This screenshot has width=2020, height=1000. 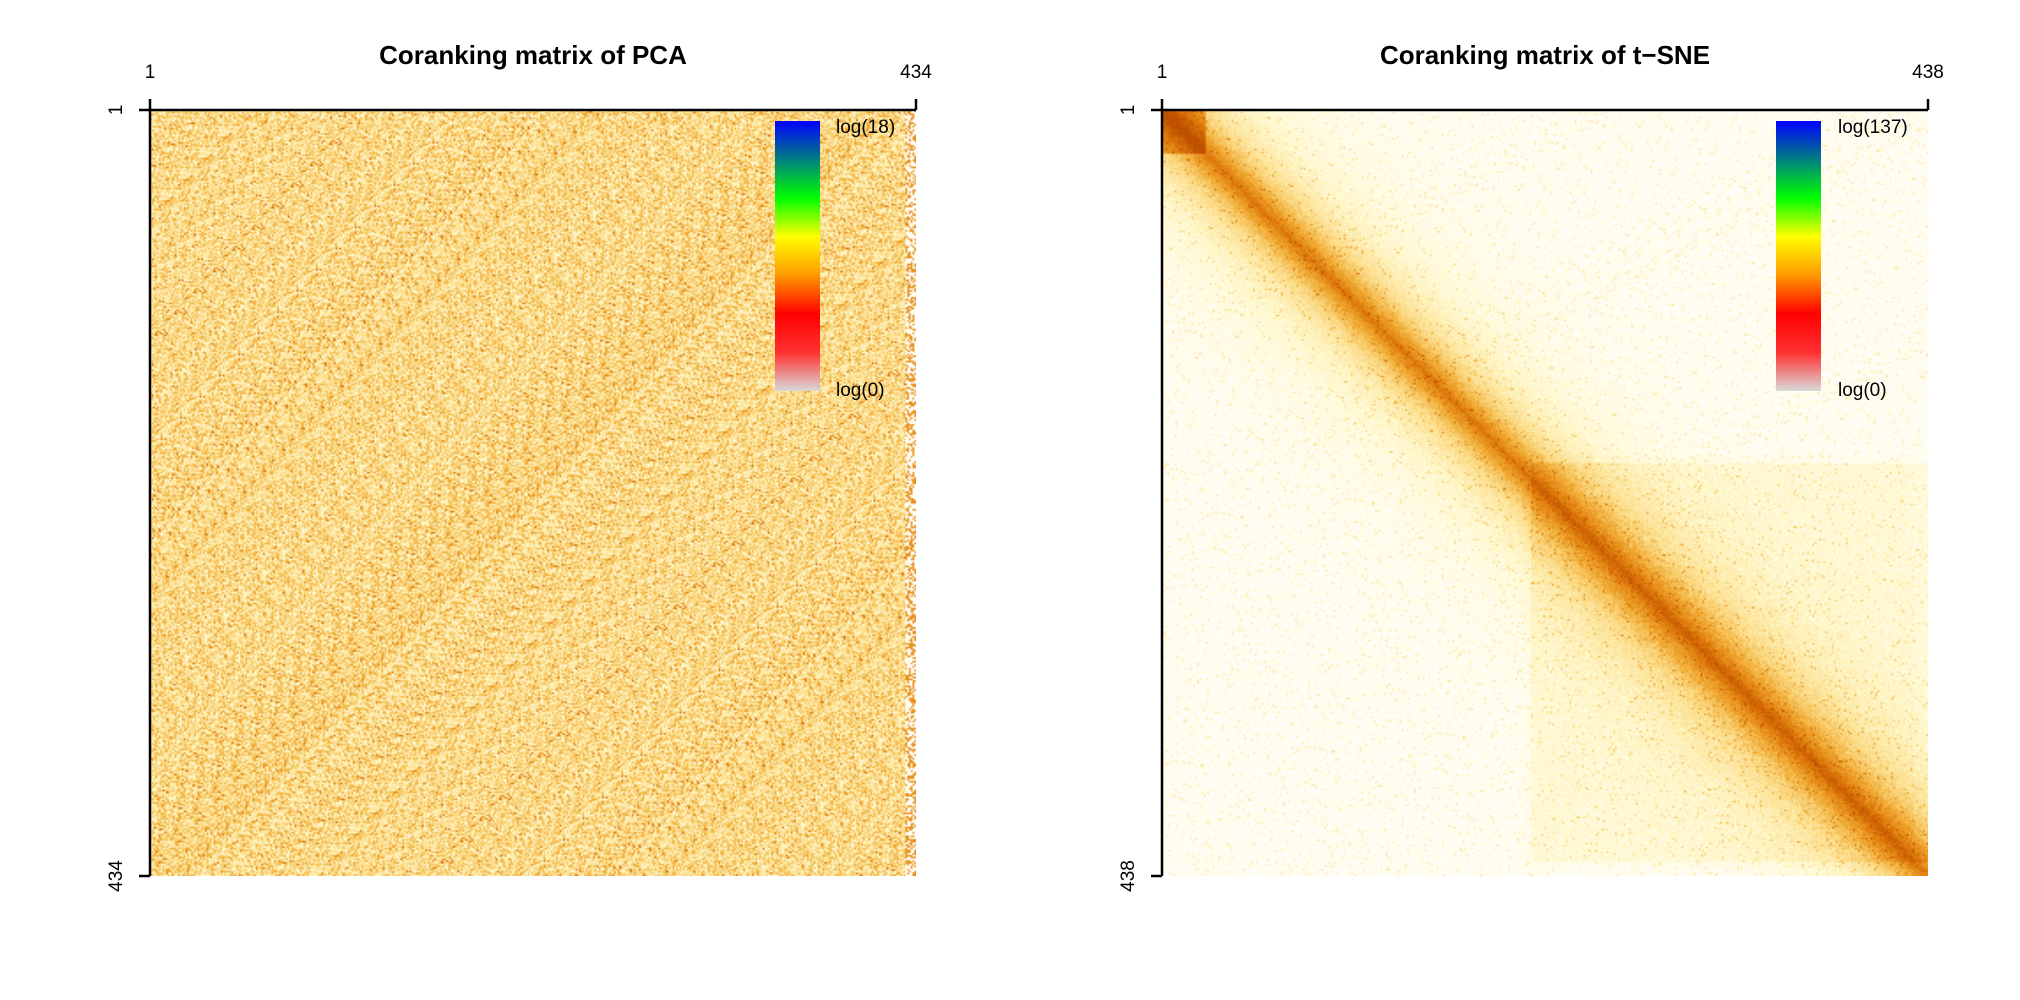 What do you see at coordinates (1862, 390) in the screenshot?
I see `tsne-legend-min-label: log(0)` at bounding box center [1862, 390].